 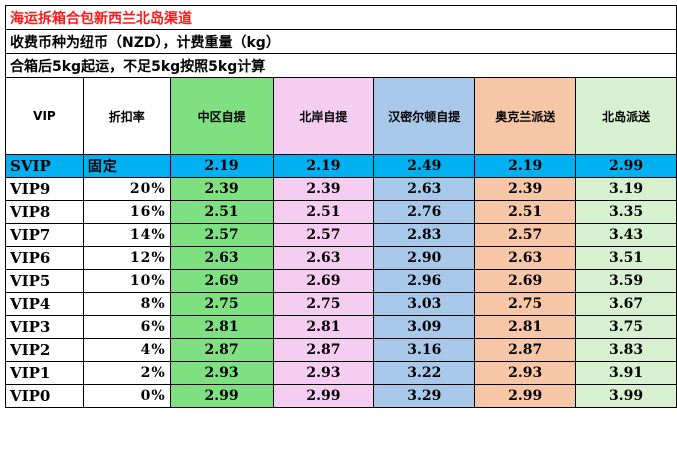 I want to click on vip-level-cell: VIP5, so click(x=44, y=281).